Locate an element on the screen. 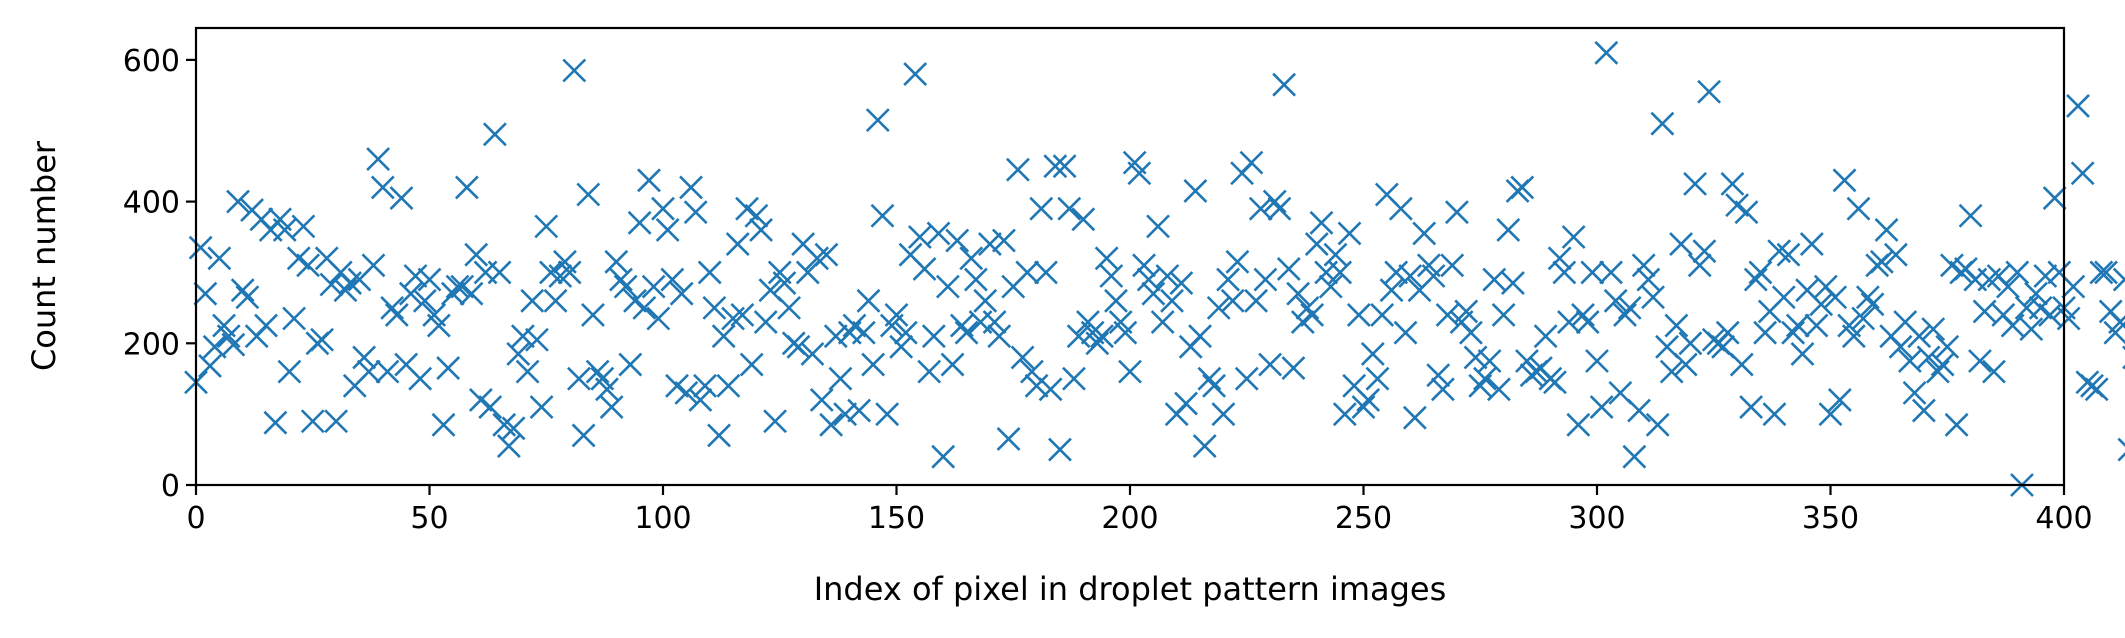 This screenshot has width=2125, height=638. x-axis-ticks: 0 50 100 150 200 250 300 350 400 is located at coordinates (1139, 510).